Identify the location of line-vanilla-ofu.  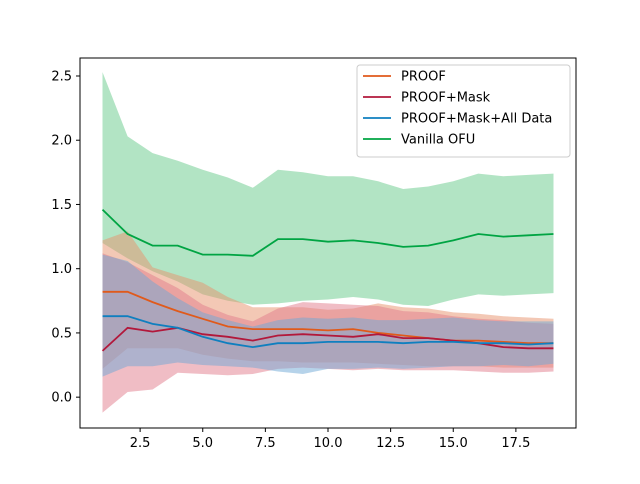
(327, 232).